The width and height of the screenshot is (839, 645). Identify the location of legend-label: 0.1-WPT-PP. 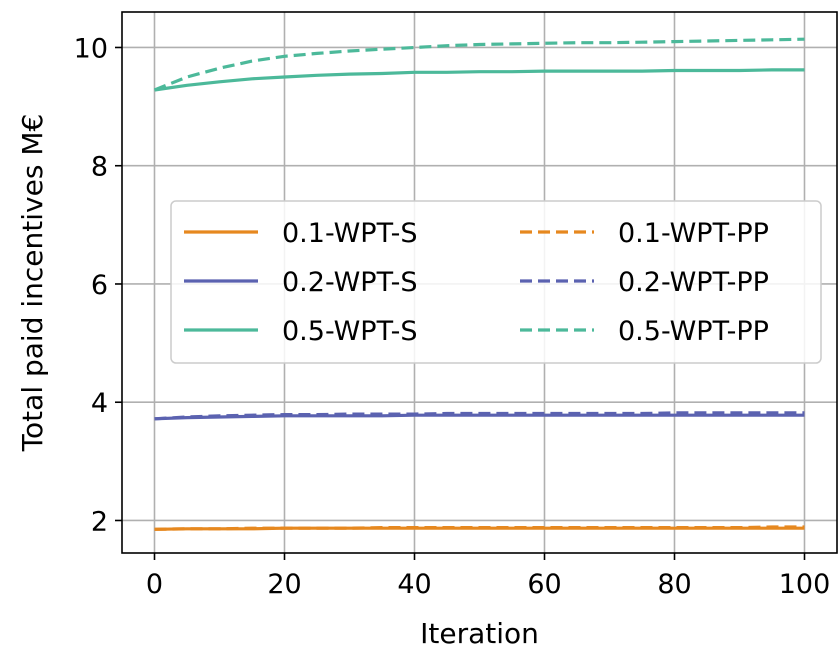
(693, 233).